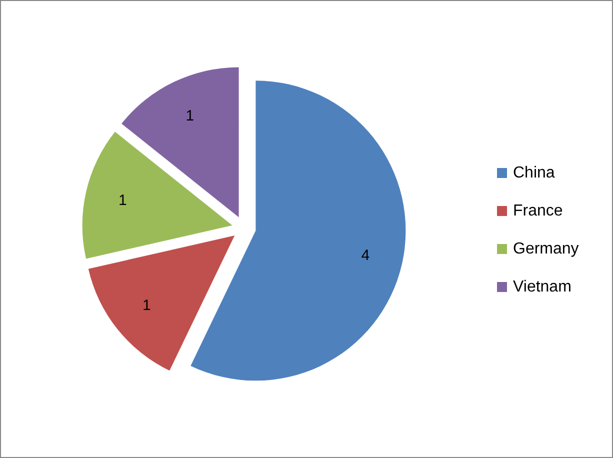 The width and height of the screenshot is (613, 458). I want to click on legend-label: France, so click(538, 211).